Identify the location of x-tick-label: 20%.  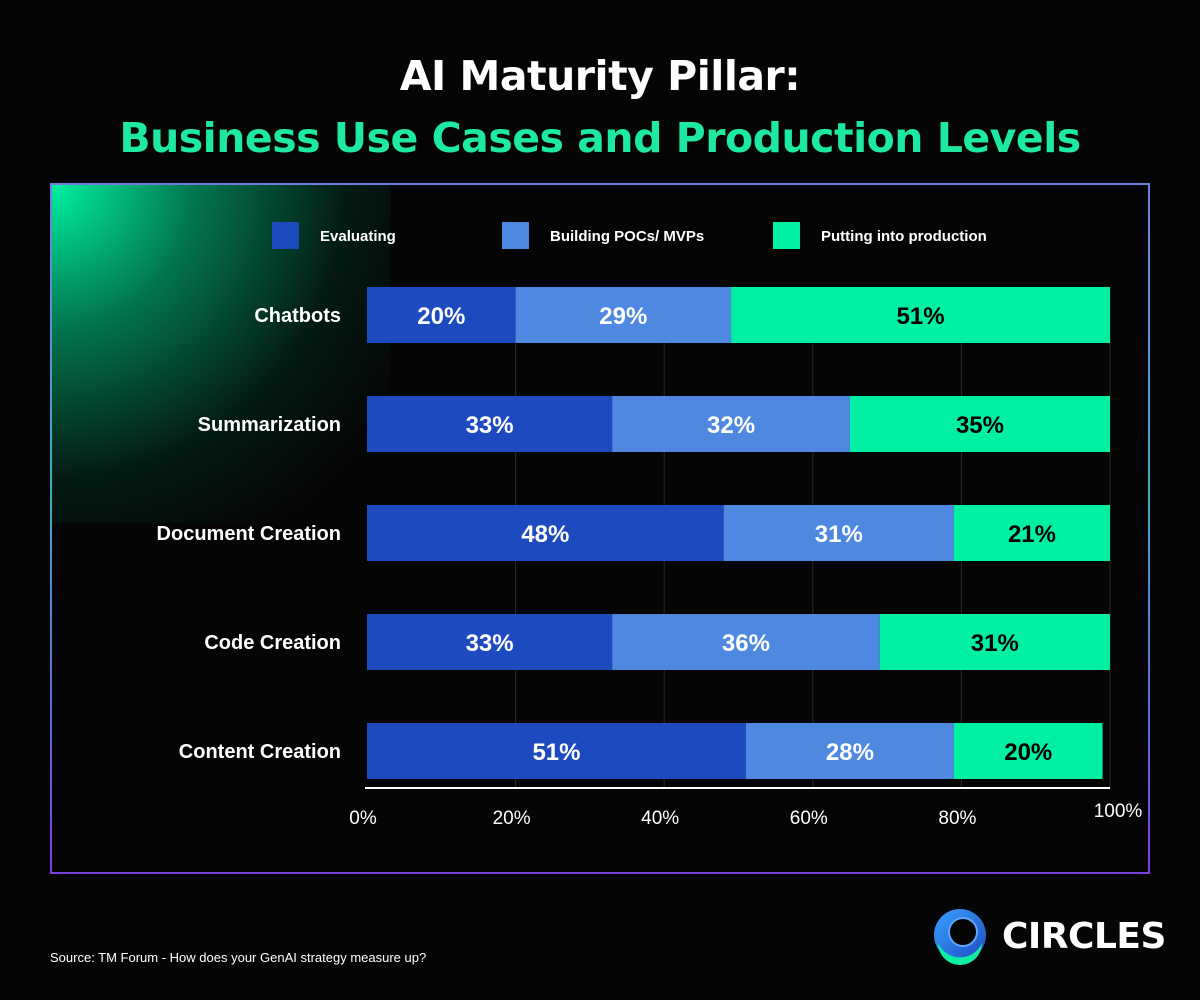
(512, 818).